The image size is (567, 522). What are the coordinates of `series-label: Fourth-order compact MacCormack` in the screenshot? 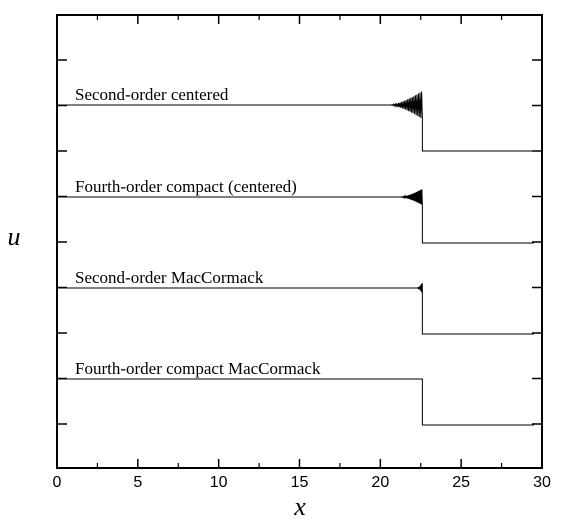 It's located at (198, 368).